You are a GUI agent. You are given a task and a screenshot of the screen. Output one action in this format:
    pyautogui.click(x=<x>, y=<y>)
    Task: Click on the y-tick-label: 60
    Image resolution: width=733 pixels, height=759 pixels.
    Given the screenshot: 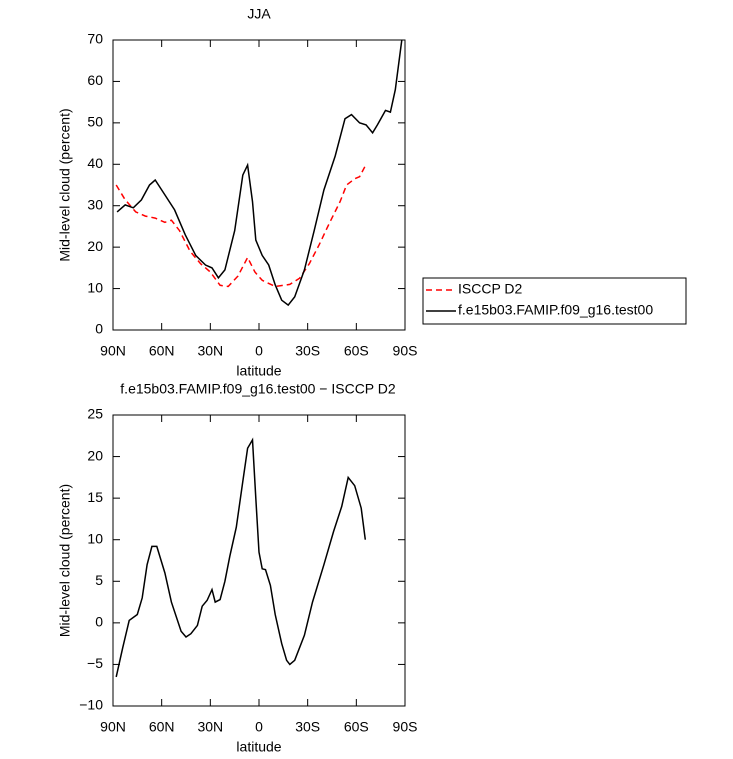 What is the action you would take?
    pyautogui.click(x=95, y=80)
    